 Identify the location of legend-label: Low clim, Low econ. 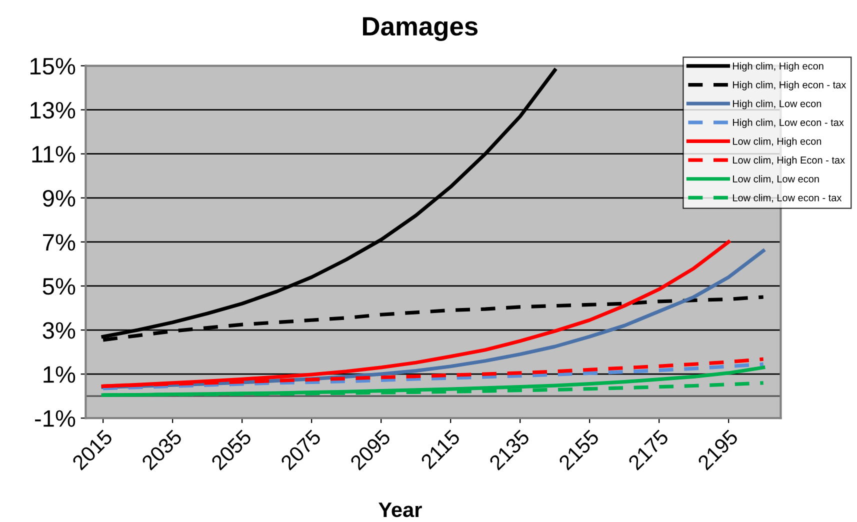
(776, 179).